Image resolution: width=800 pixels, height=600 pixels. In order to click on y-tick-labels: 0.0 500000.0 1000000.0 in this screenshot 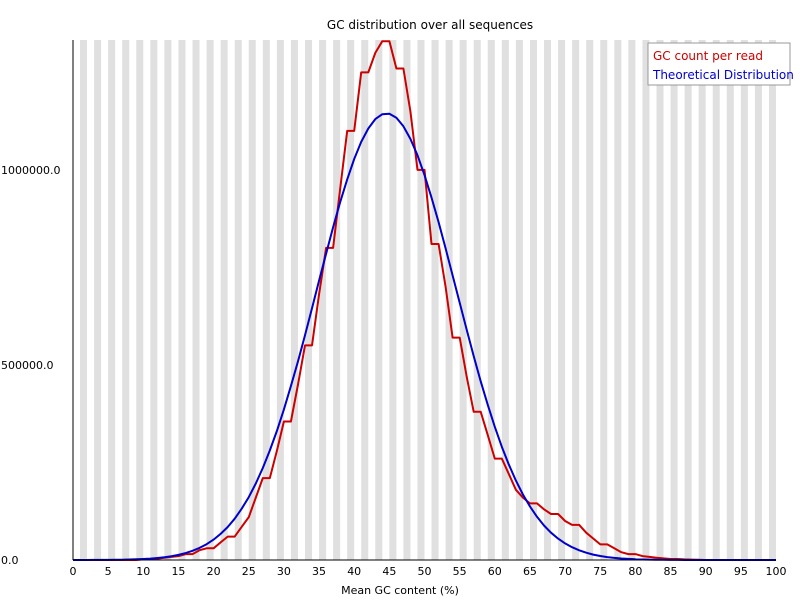, I will do `click(31, 365)`.